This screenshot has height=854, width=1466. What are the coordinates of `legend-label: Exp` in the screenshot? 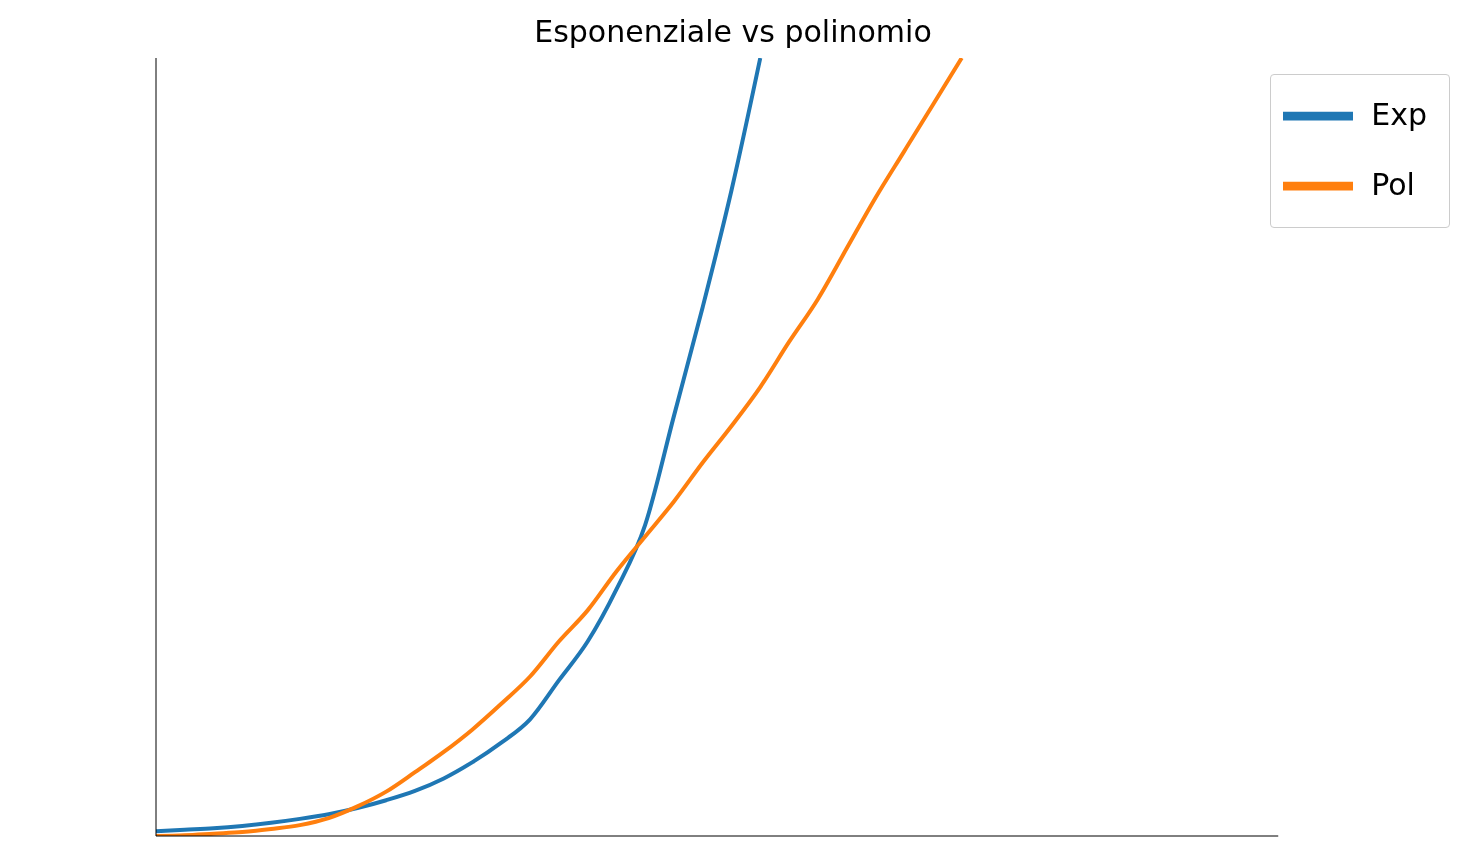 It's located at (1399, 114).